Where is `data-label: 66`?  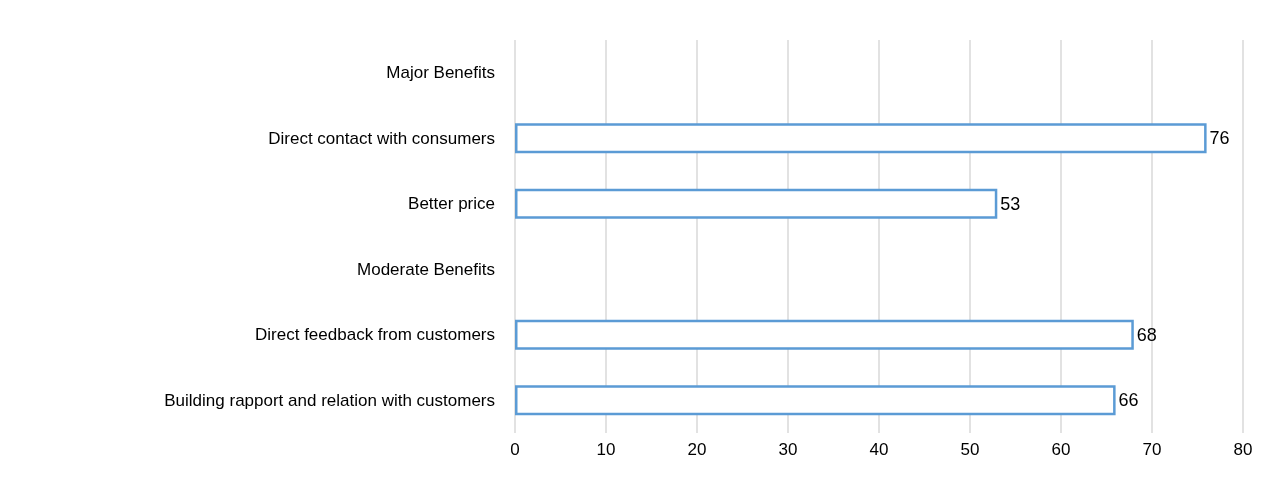 data-label: 66 is located at coordinates (1128, 400).